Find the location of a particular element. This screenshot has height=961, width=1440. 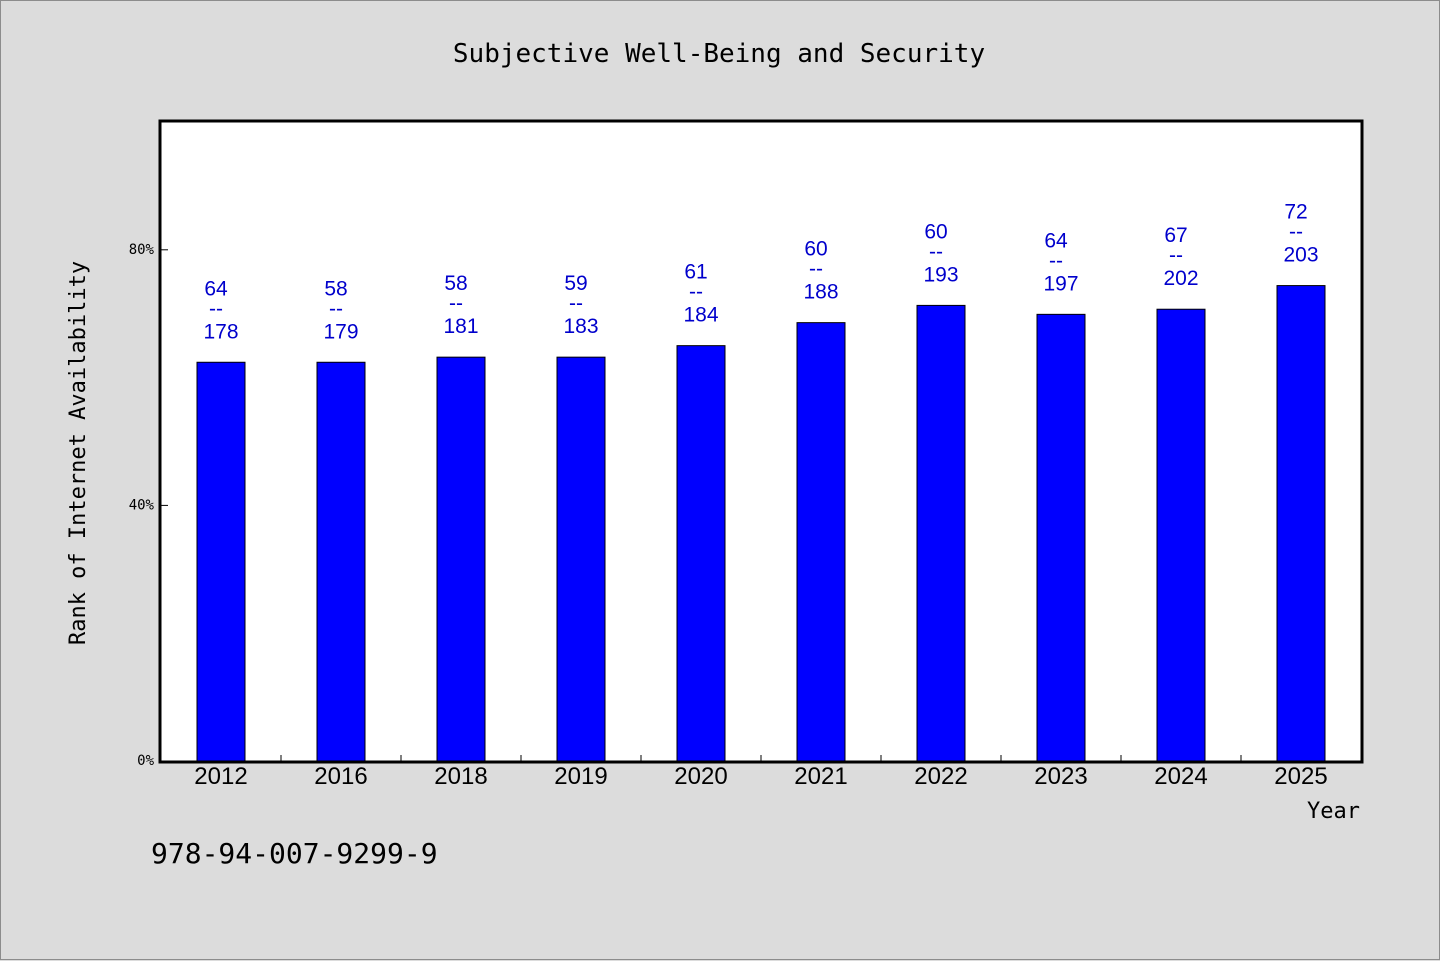

x-tick-label-2018: 2018 is located at coordinates (460, 776).